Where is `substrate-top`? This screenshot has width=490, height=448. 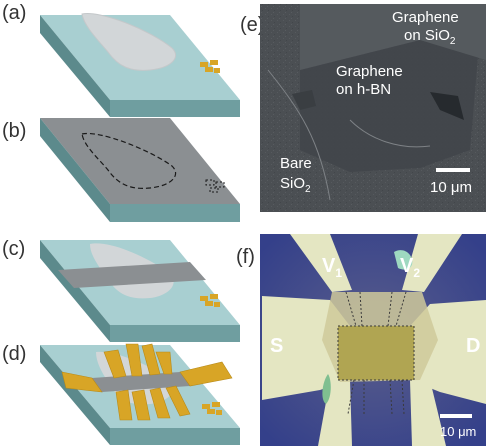 substrate-top is located at coordinates (140, 161).